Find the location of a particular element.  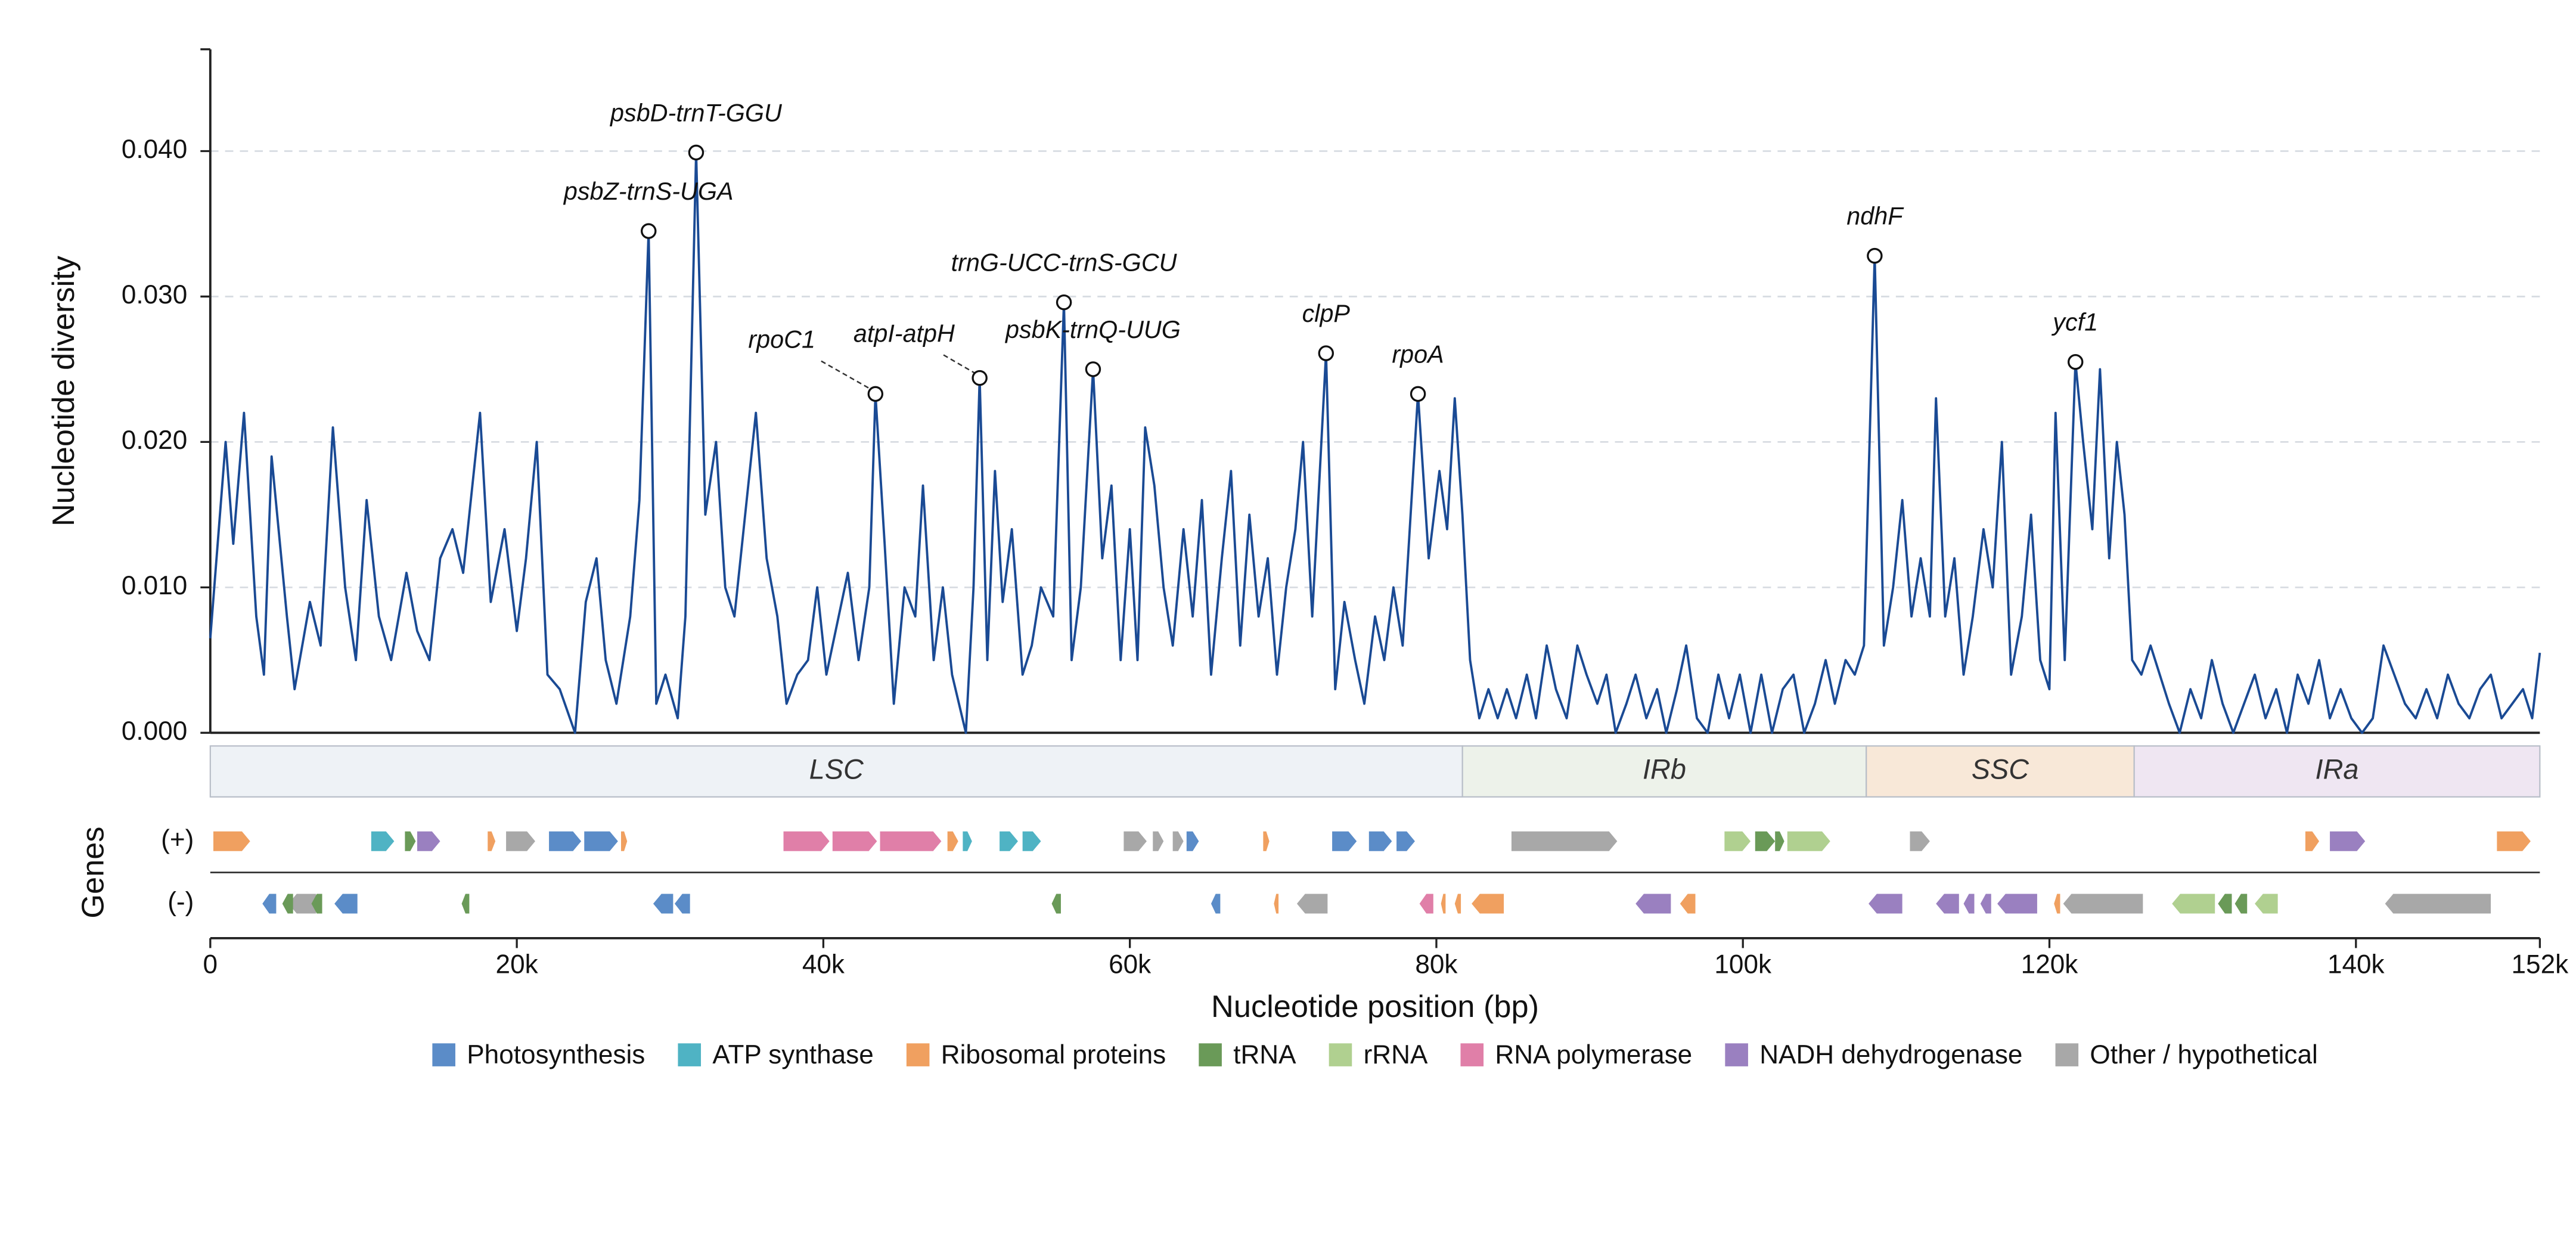

x-tick-label: 120k is located at coordinates (2050, 964).